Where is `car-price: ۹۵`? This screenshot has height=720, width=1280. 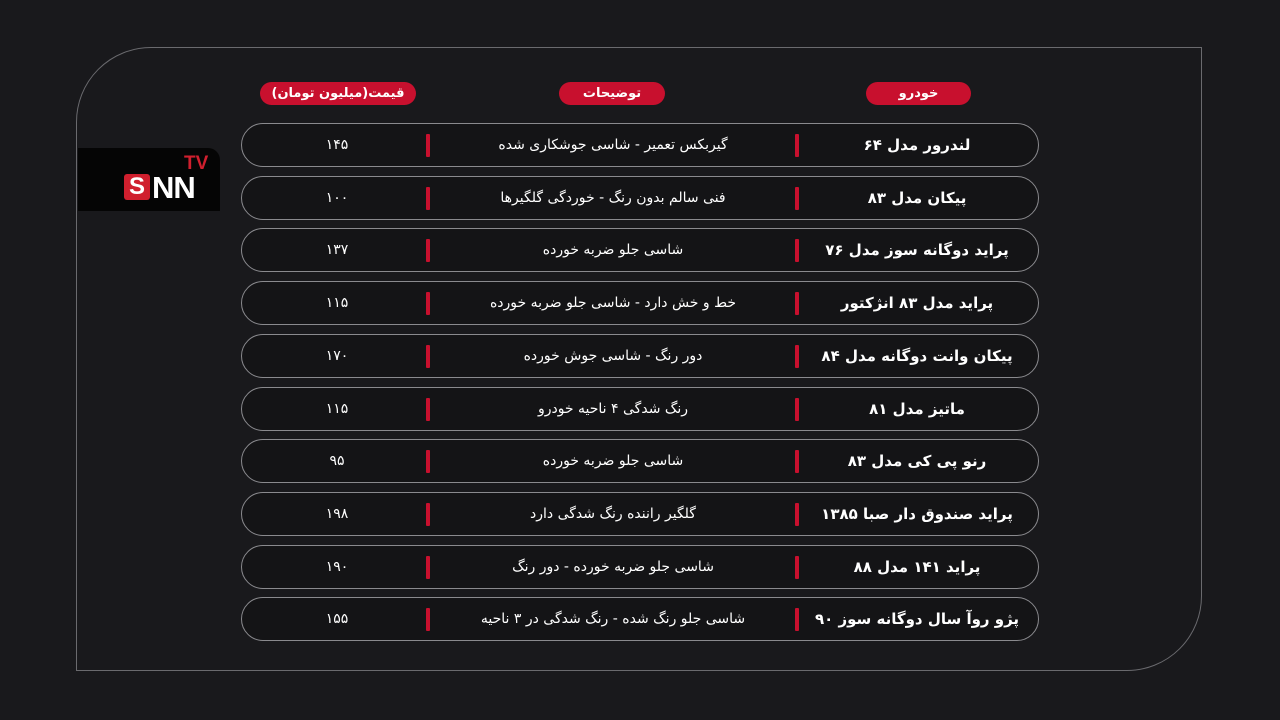
car-price: ۹۵ is located at coordinates (337, 461).